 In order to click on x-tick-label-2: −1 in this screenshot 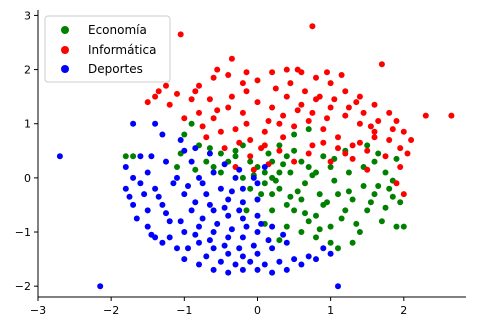, I will do `click(184, 310)`.